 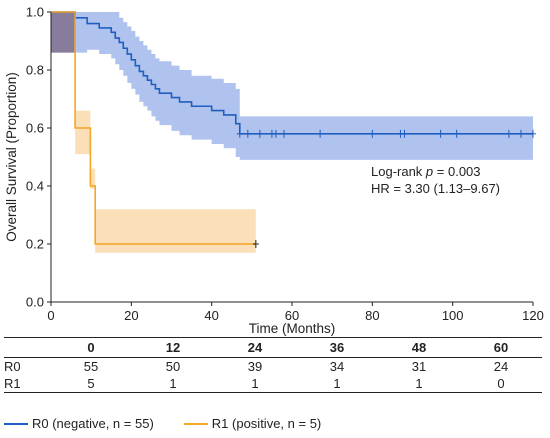 What do you see at coordinates (173, 366) in the screenshot?
I see `risk-value: 50` at bounding box center [173, 366].